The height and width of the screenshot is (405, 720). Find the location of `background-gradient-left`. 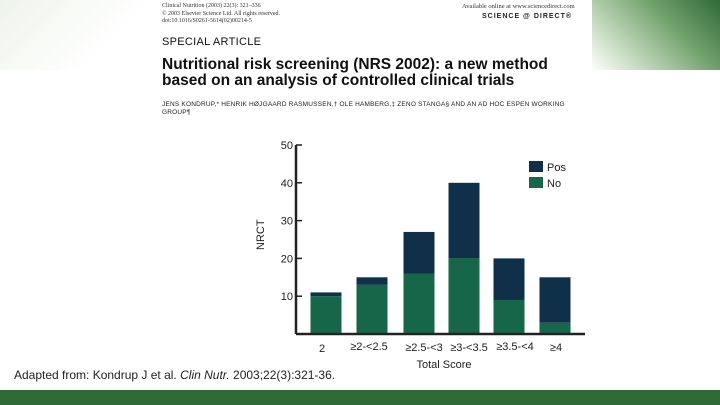

background-gradient-left is located at coordinates (75, 35).